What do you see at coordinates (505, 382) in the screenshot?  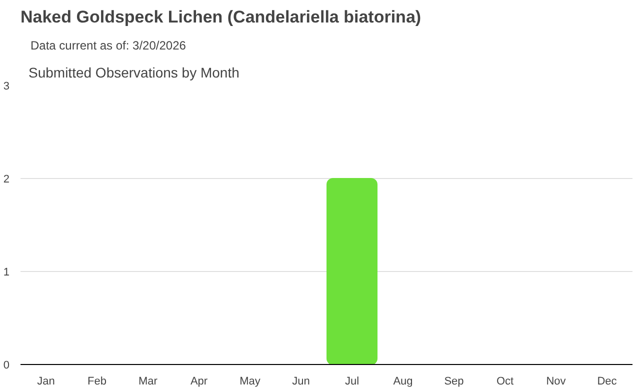 I see `x-tick-label: Oct` at bounding box center [505, 382].